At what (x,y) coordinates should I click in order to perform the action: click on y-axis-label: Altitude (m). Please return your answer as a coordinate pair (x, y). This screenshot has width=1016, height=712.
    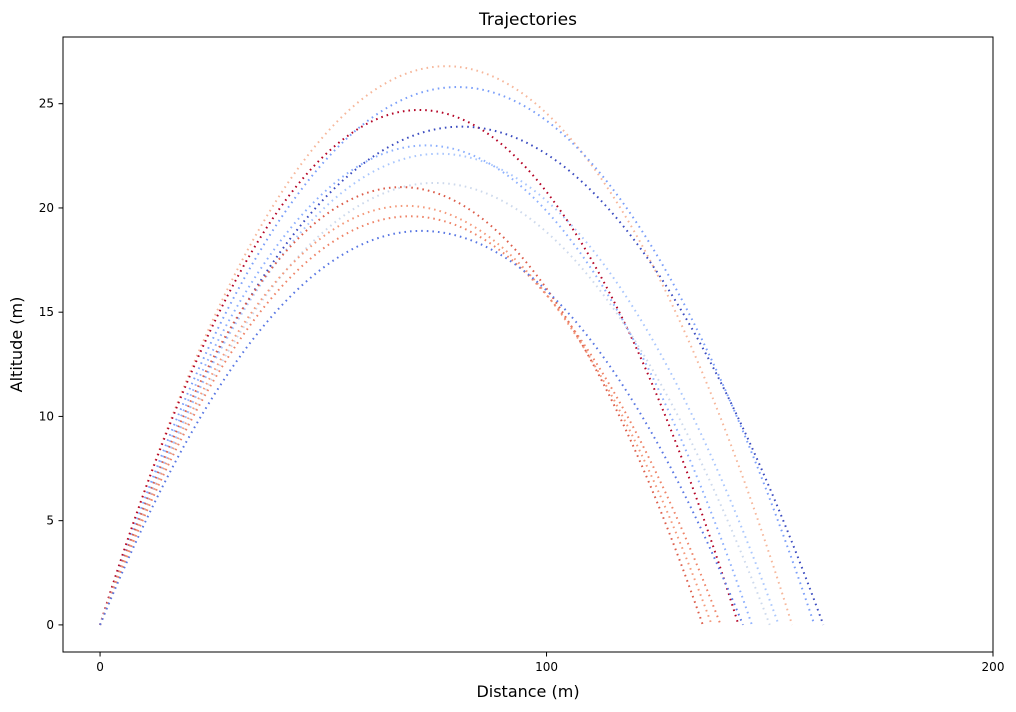
    Looking at the image, I should click on (16, 345).